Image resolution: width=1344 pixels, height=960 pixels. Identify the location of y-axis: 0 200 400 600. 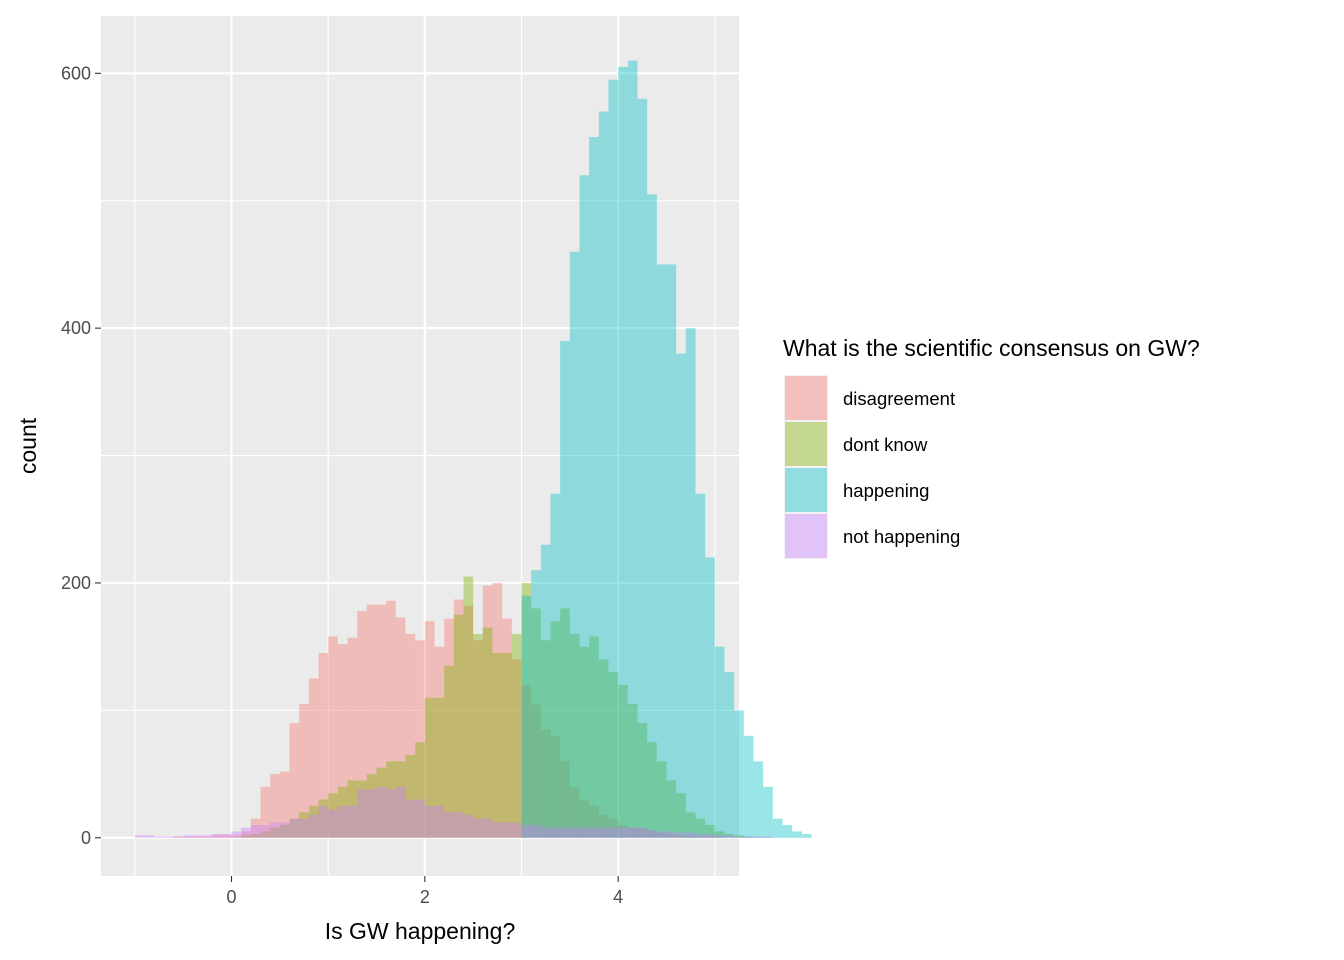
(81, 455).